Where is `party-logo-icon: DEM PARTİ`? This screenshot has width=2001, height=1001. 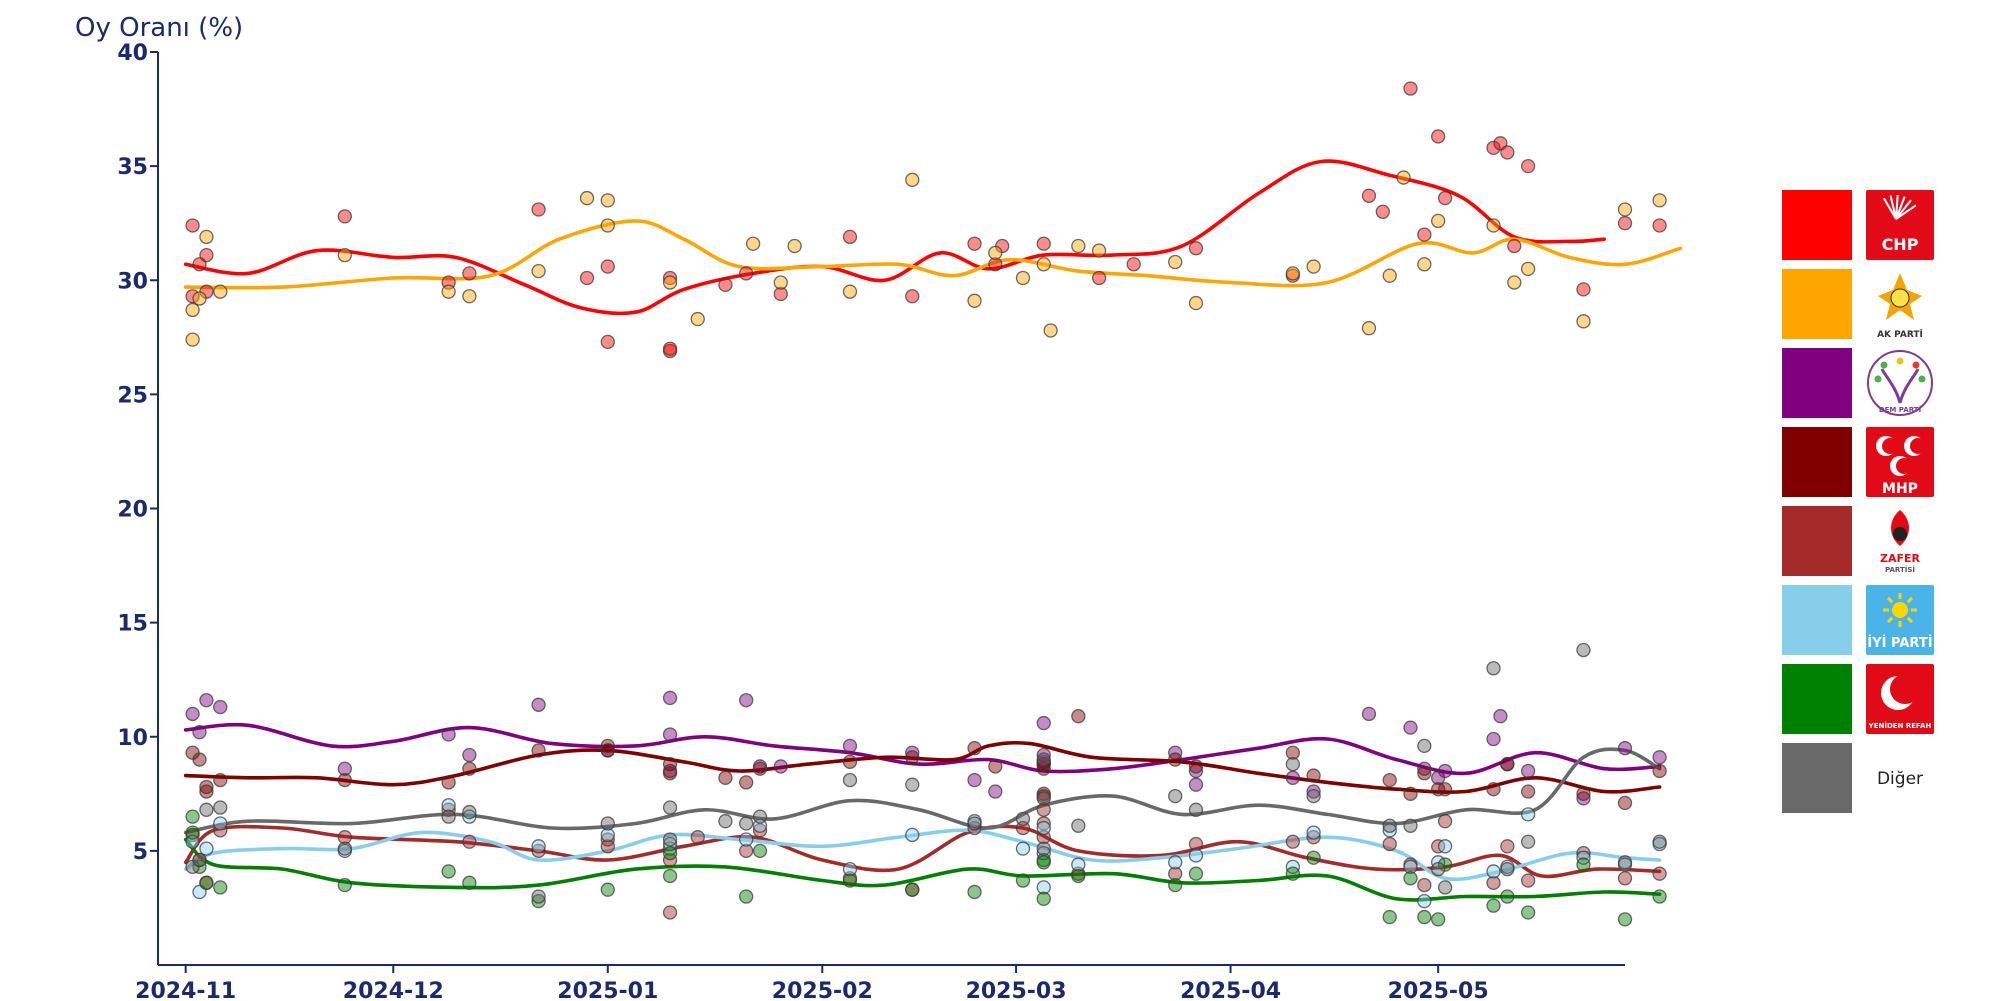 party-logo-icon: DEM PARTİ is located at coordinates (1900, 383).